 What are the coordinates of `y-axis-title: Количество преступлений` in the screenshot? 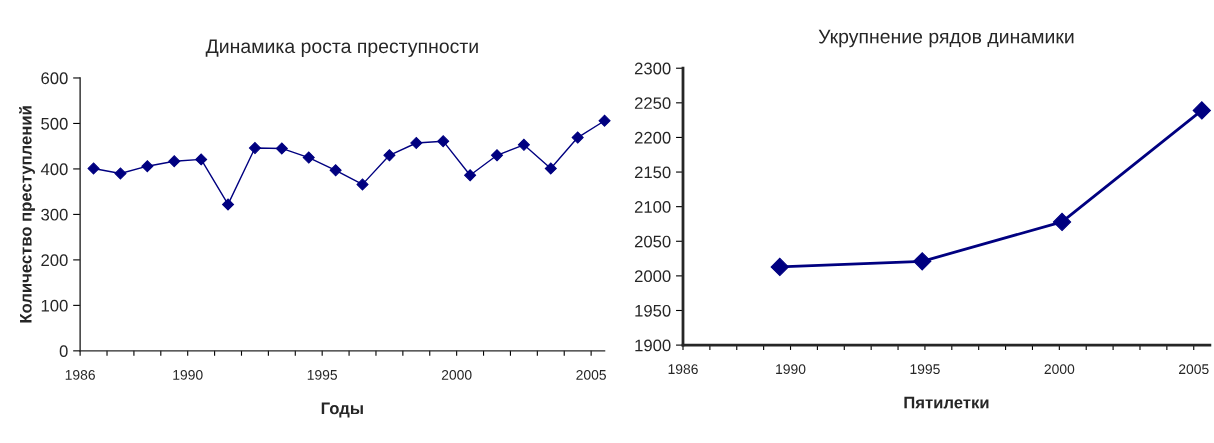 It's located at (27, 214).